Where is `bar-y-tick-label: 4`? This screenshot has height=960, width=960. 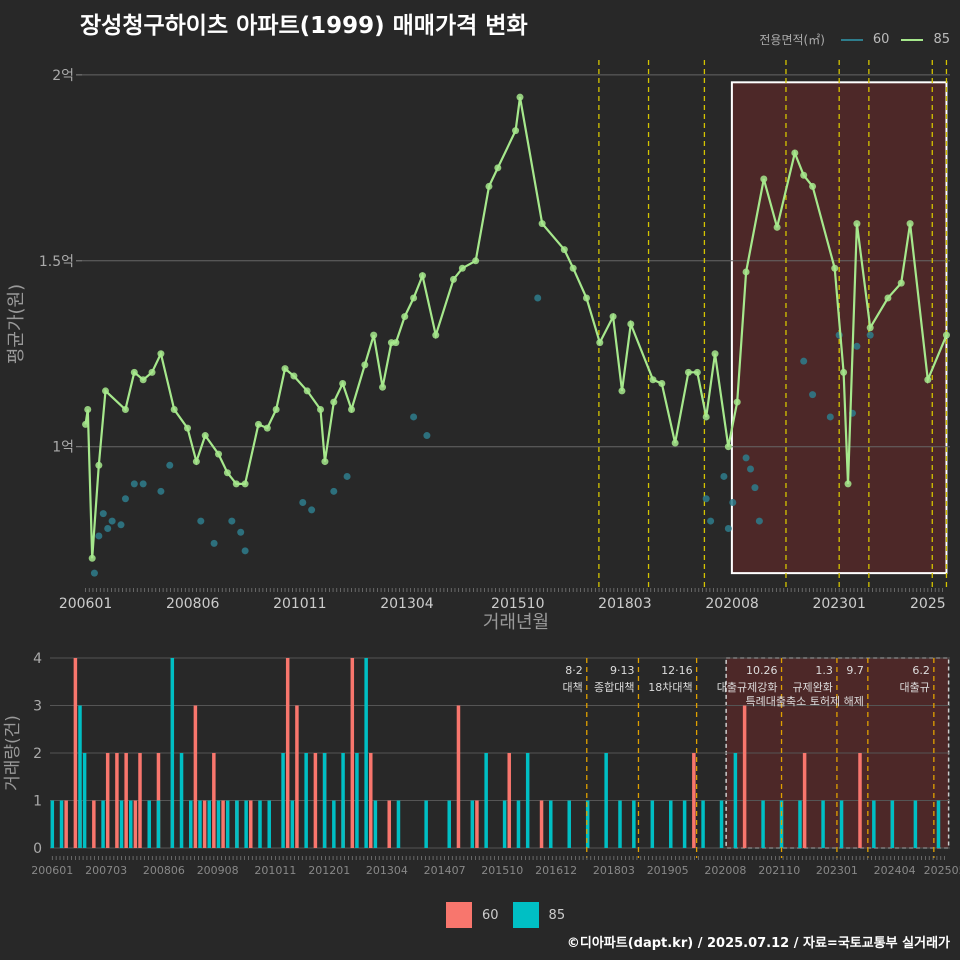
bar-y-tick-label: 4 is located at coordinates (37, 659).